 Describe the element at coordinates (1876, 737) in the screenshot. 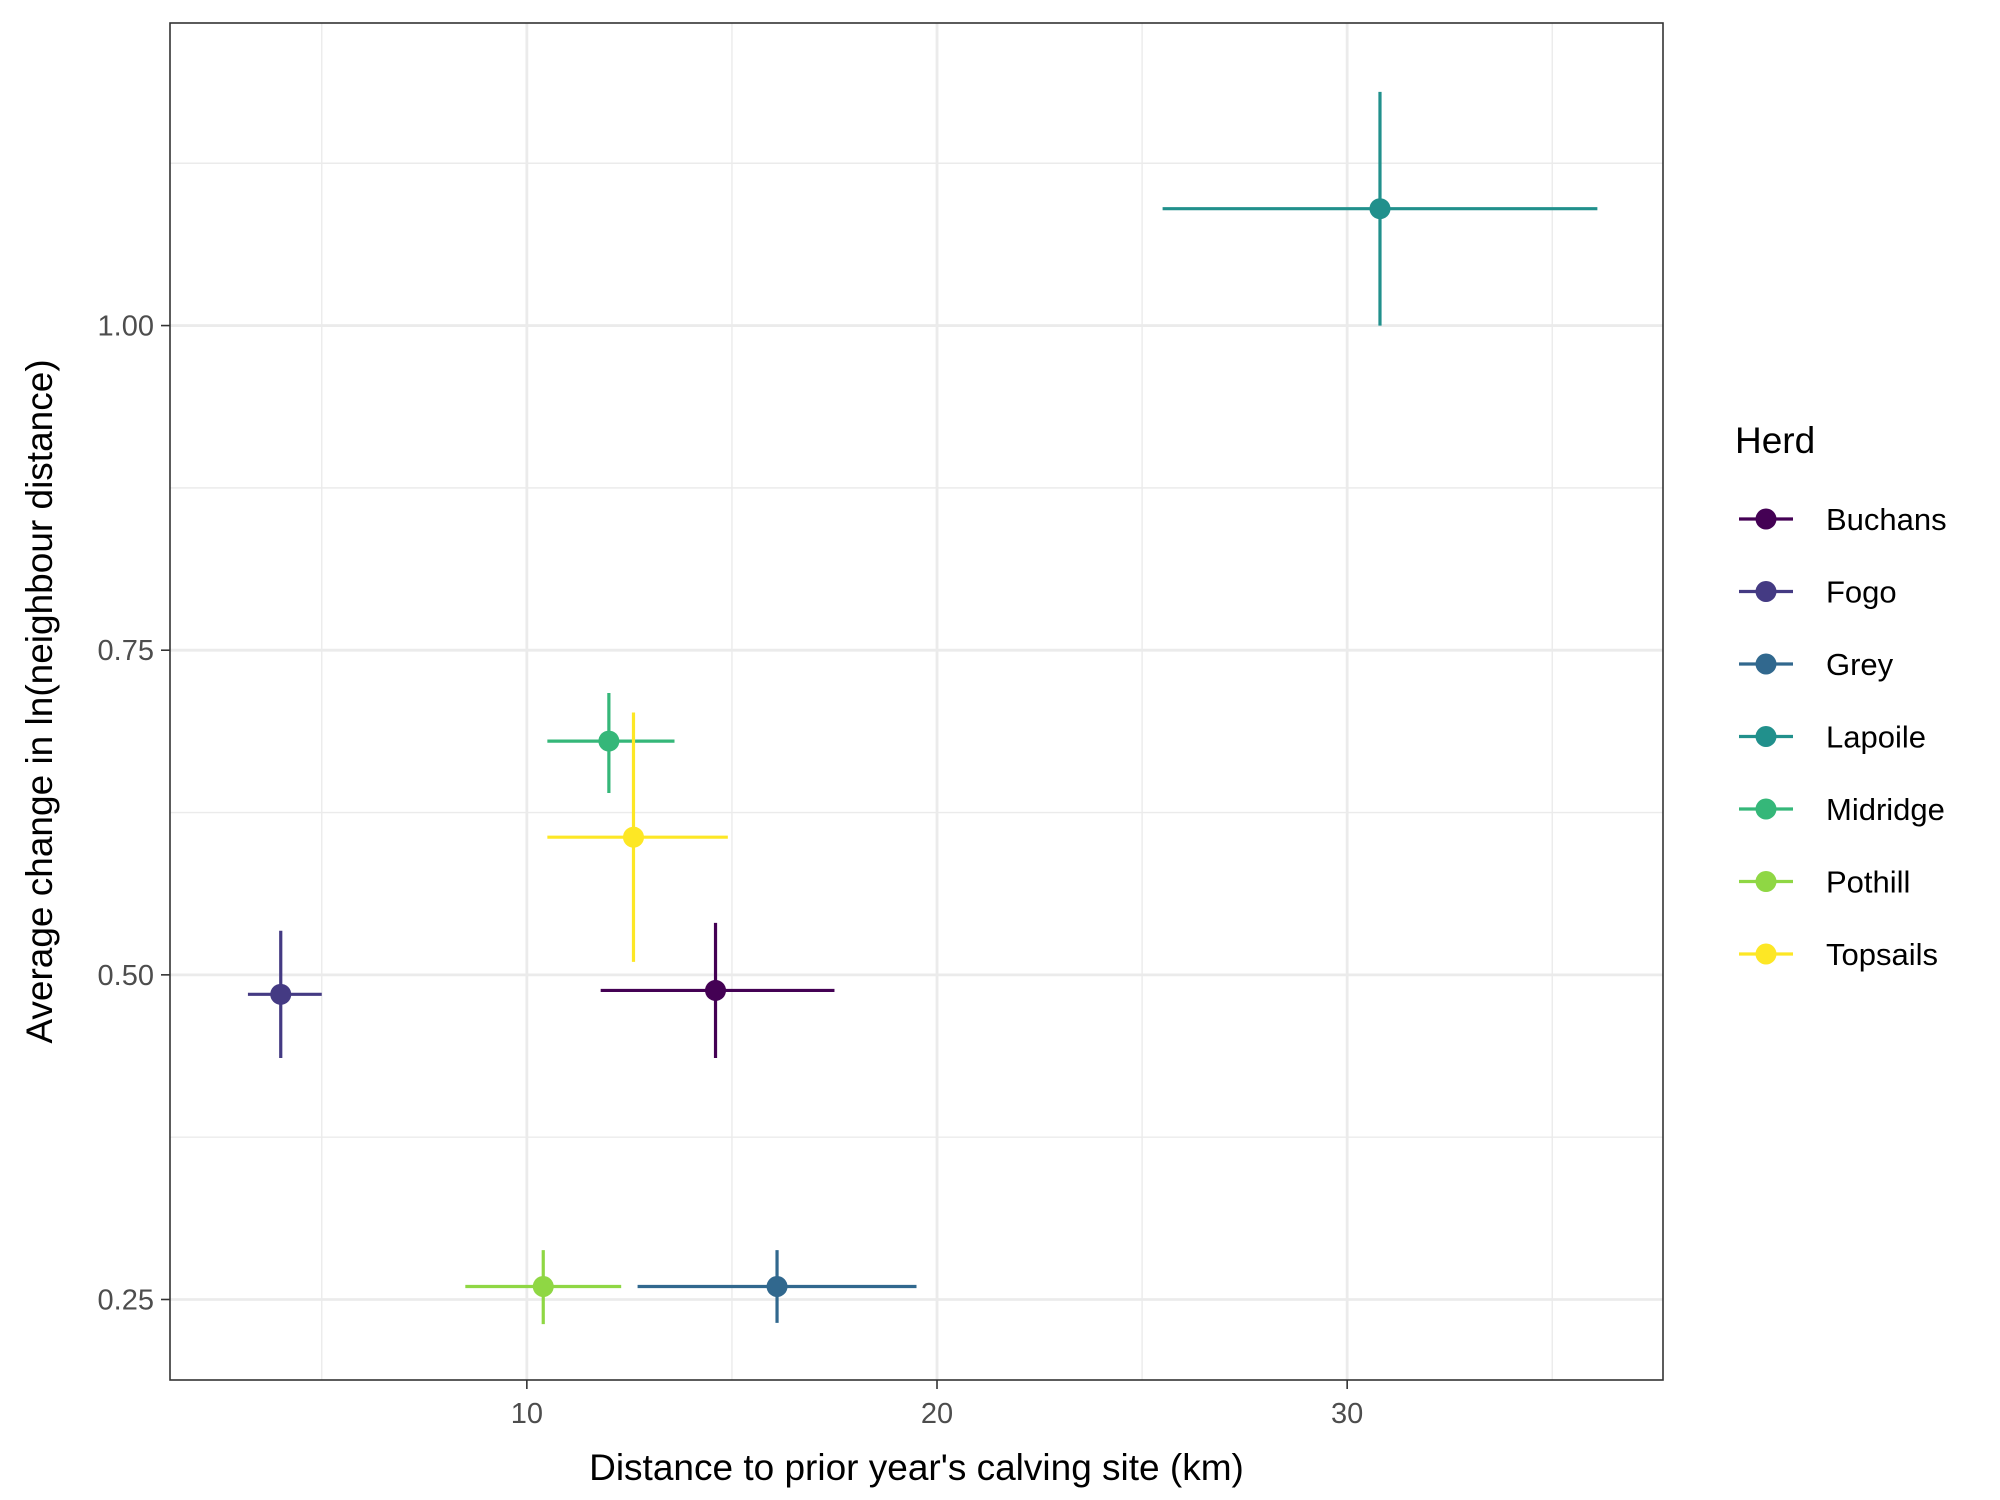

I see `legend-label: Lapoile` at that location.